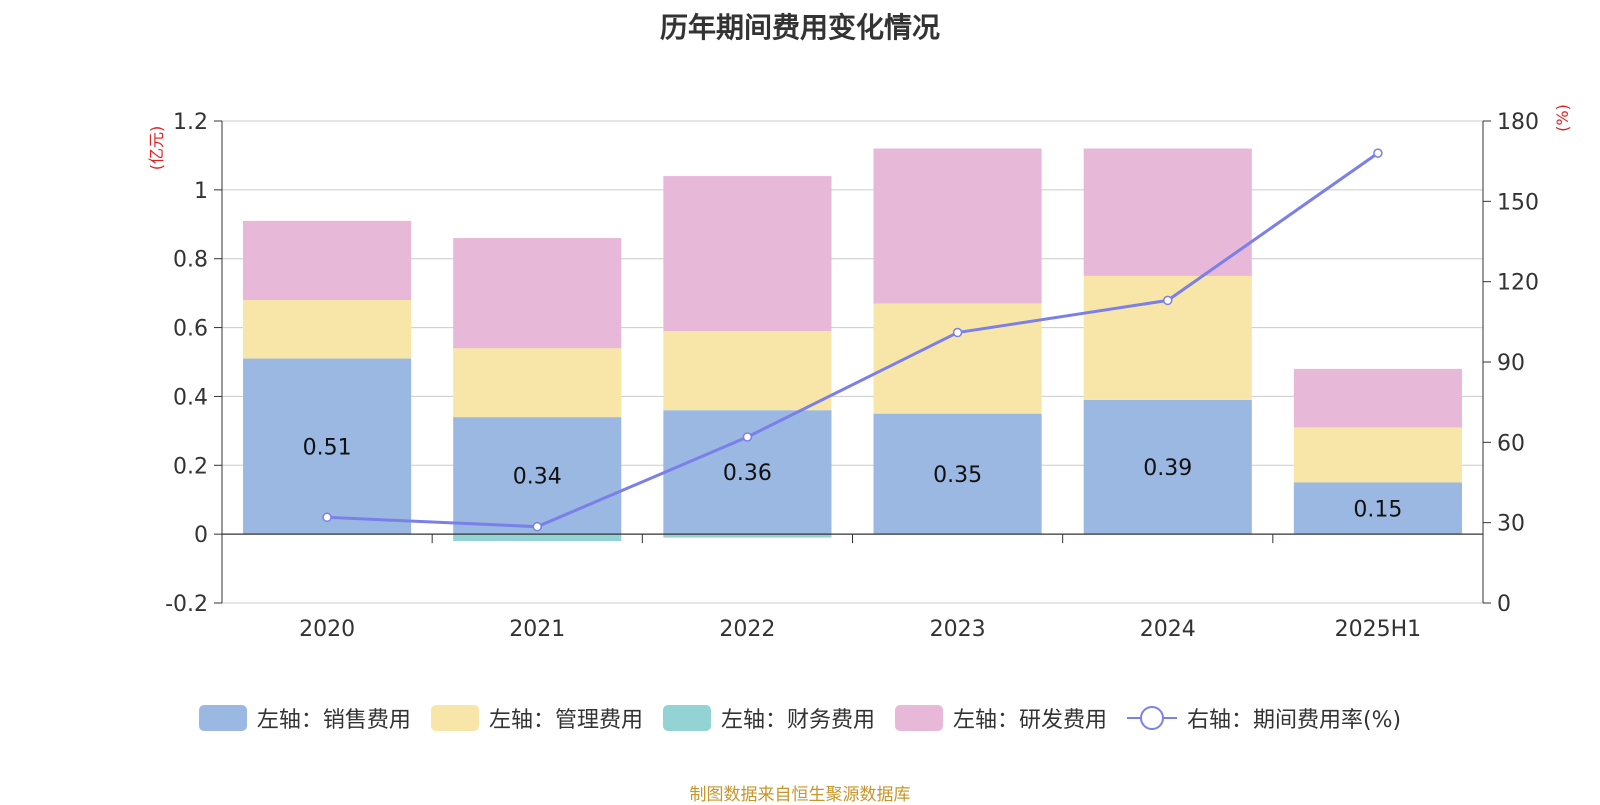 The width and height of the screenshot is (1600, 805). Describe the element at coordinates (799, 27) in the screenshot. I see `chart-title: 历年期间费用变化情况` at that location.